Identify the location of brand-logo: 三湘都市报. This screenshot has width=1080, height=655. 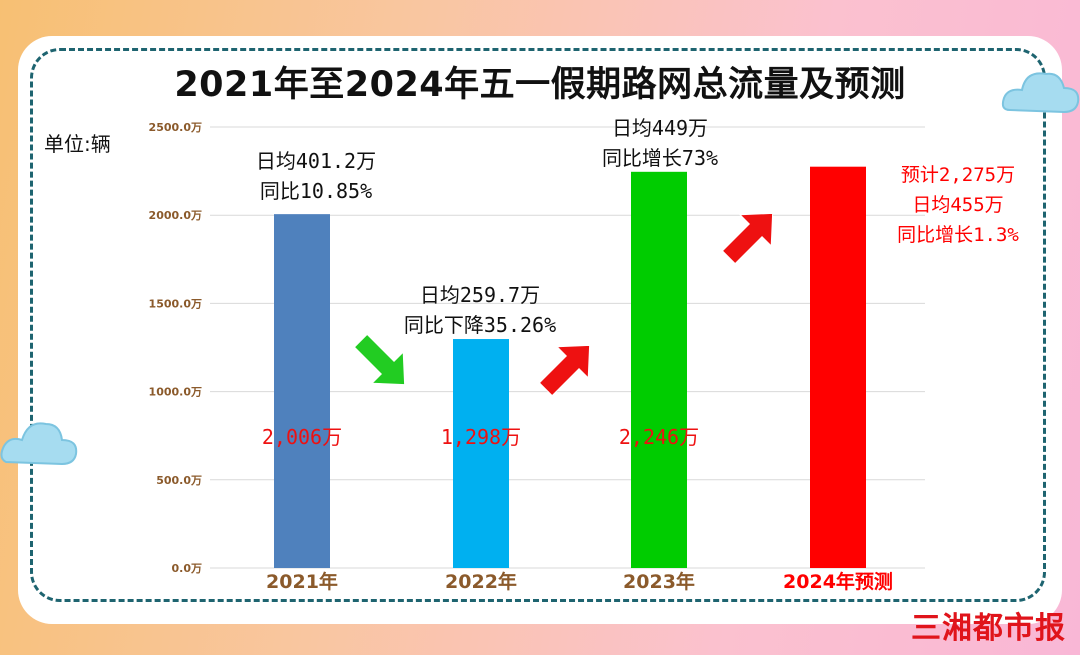
(988, 628).